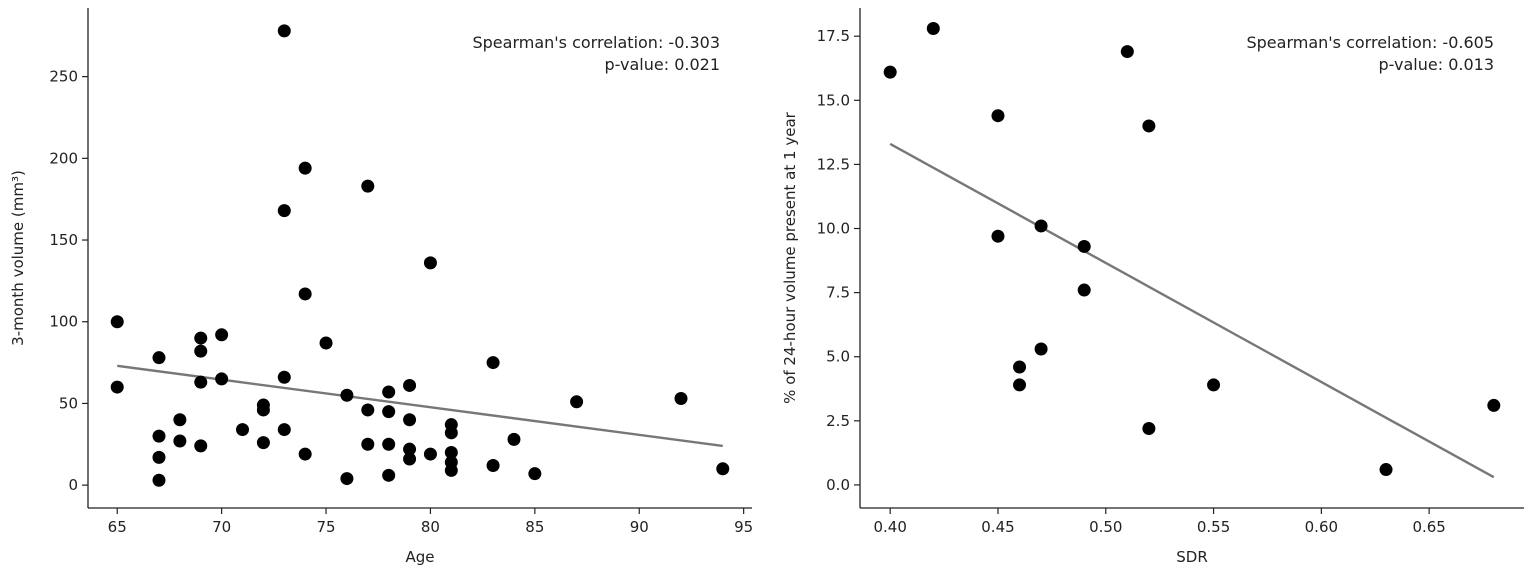  I want to click on x-tick-label: 85, so click(534, 527).